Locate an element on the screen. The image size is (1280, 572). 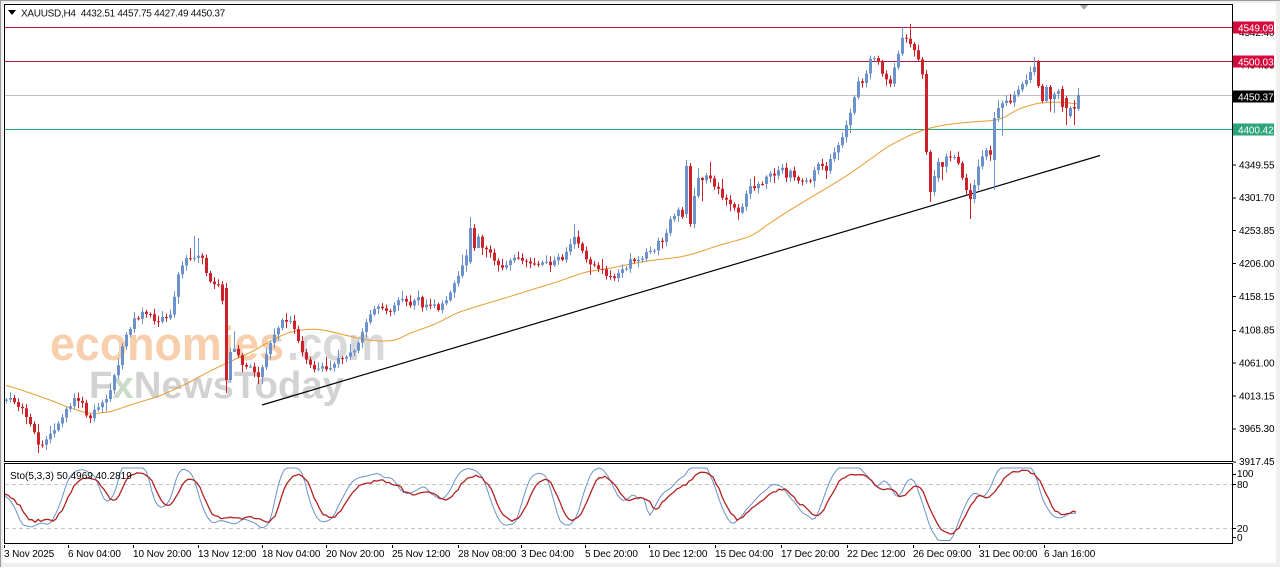
svg-text: FxNewsToday is located at coordinates (216, 386).